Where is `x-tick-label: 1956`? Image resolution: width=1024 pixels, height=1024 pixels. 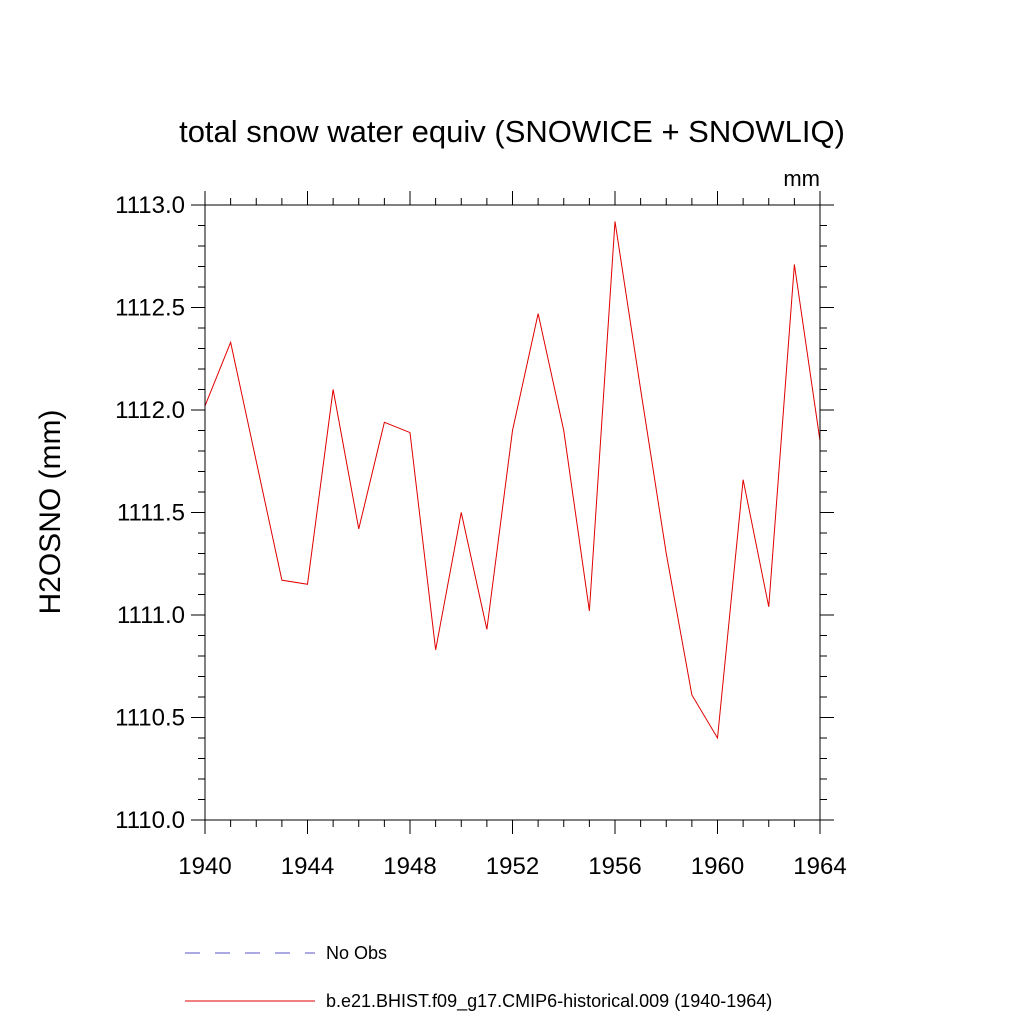
x-tick-label: 1956 is located at coordinates (614, 866).